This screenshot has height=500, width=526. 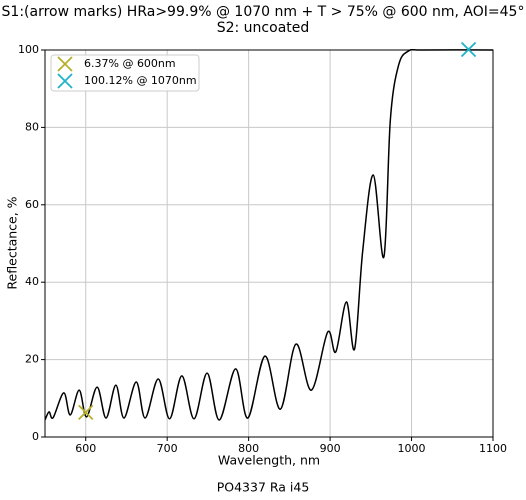 I want to click on x-tick-label: 1000, so click(x=412, y=448).